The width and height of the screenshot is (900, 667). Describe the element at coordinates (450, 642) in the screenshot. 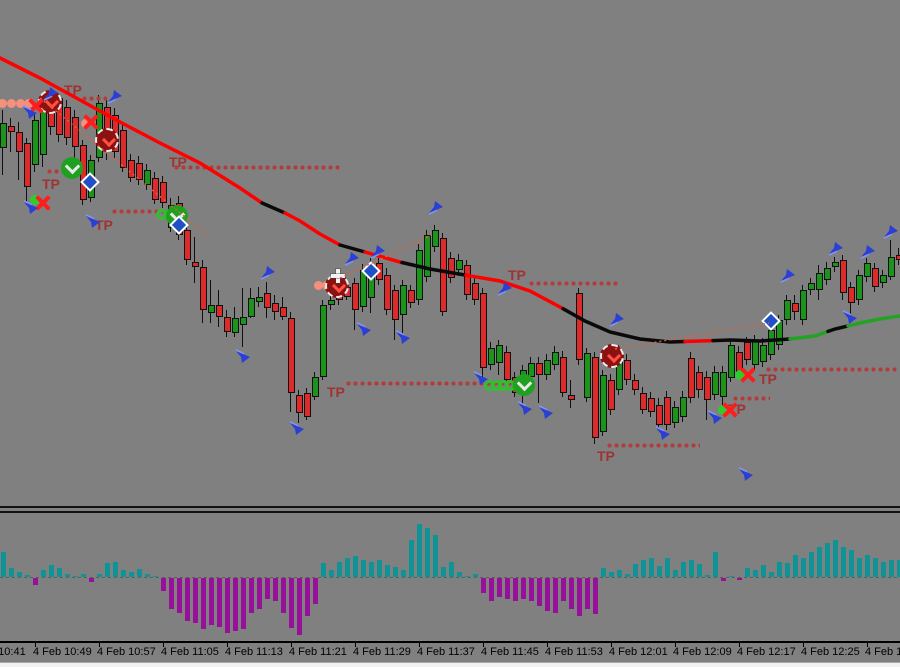

I see `time-axis-border` at that location.